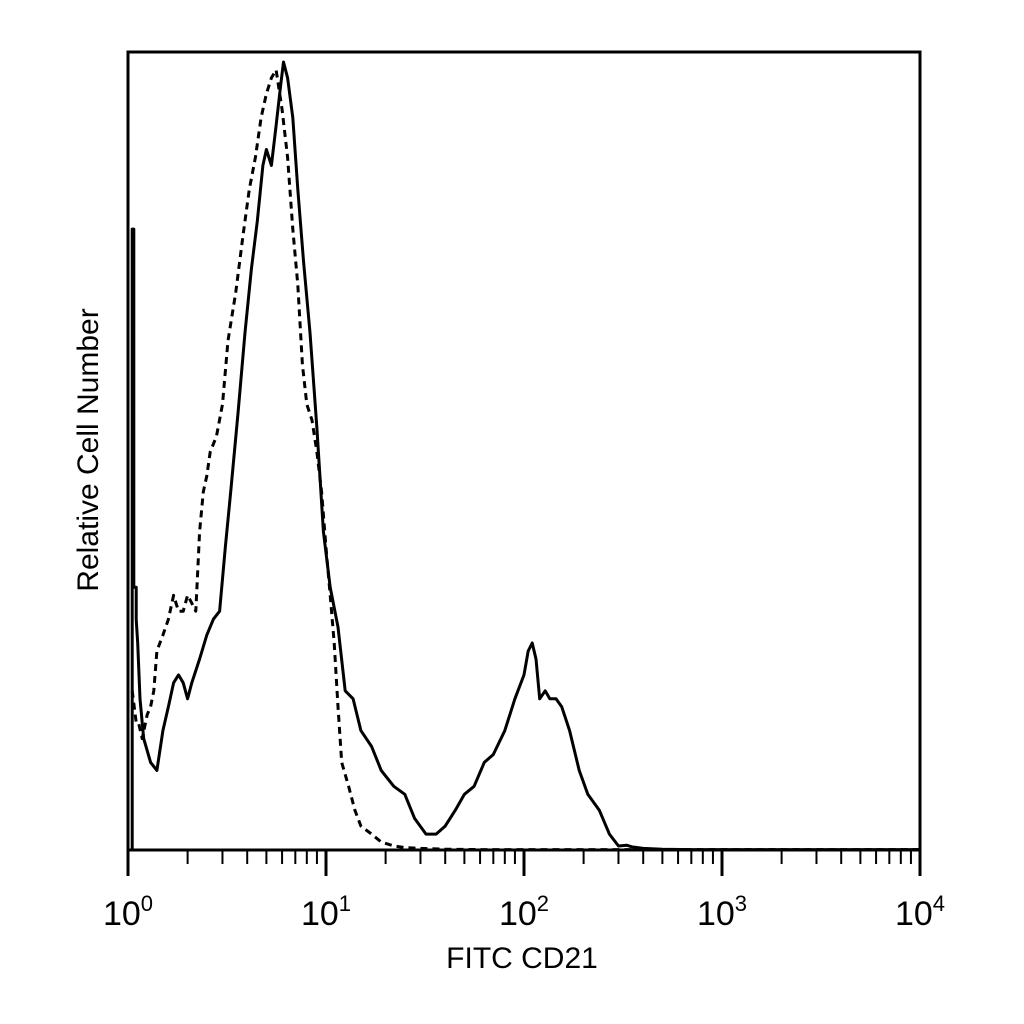 The width and height of the screenshot is (1024, 1024). Describe the element at coordinates (524, 863) in the screenshot. I see `x-axis-ticks` at that location.